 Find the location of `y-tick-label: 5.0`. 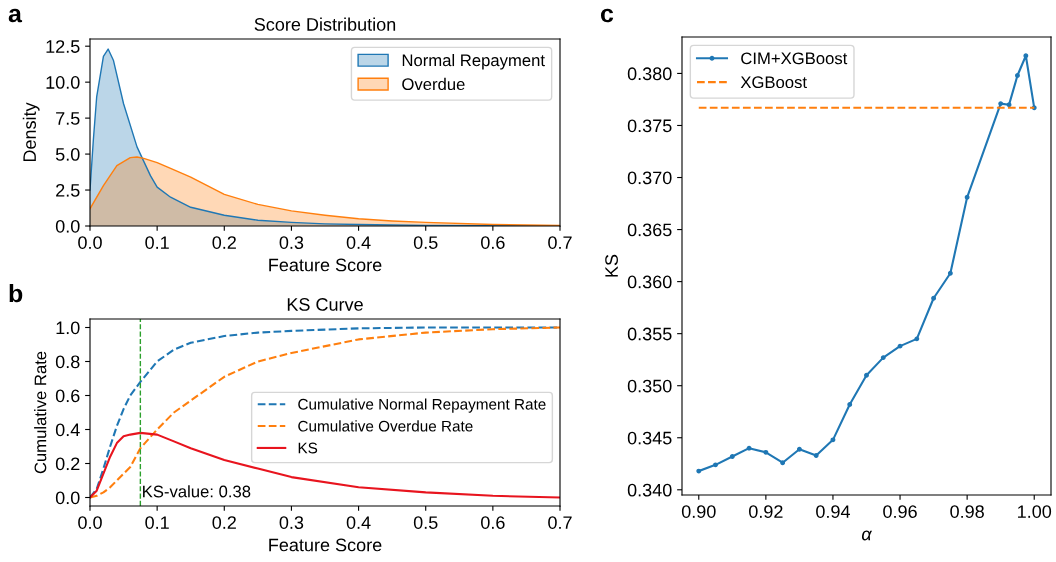

y-tick-label: 5.0 is located at coordinates (67, 154).